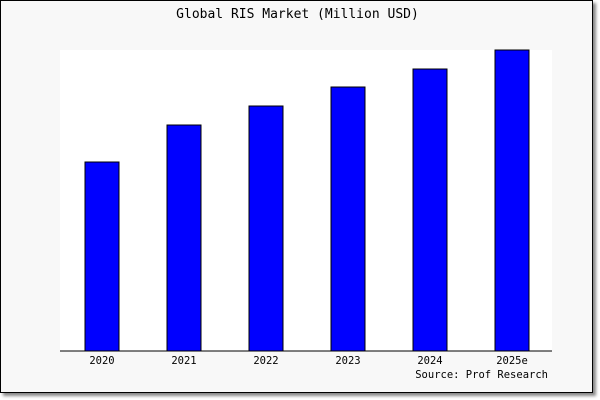 This screenshot has width=600, height=400. Describe the element at coordinates (102, 256) in the screenshot. I see `bar-2020` at that location.